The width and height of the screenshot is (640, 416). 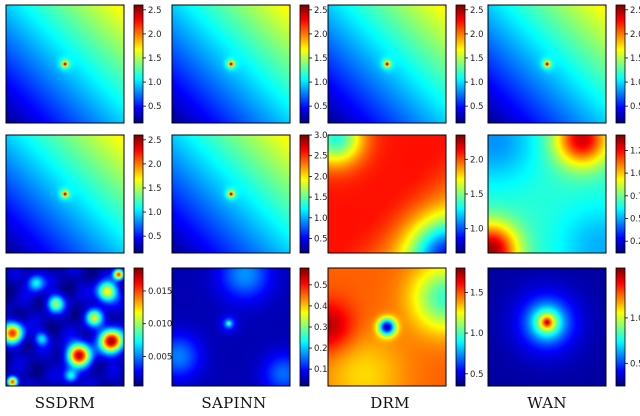 What do you see at coordinates (321, 136) in the screenshot?
I see `colorbar-tick-label: 3.0` at bounding box center [321, 136].